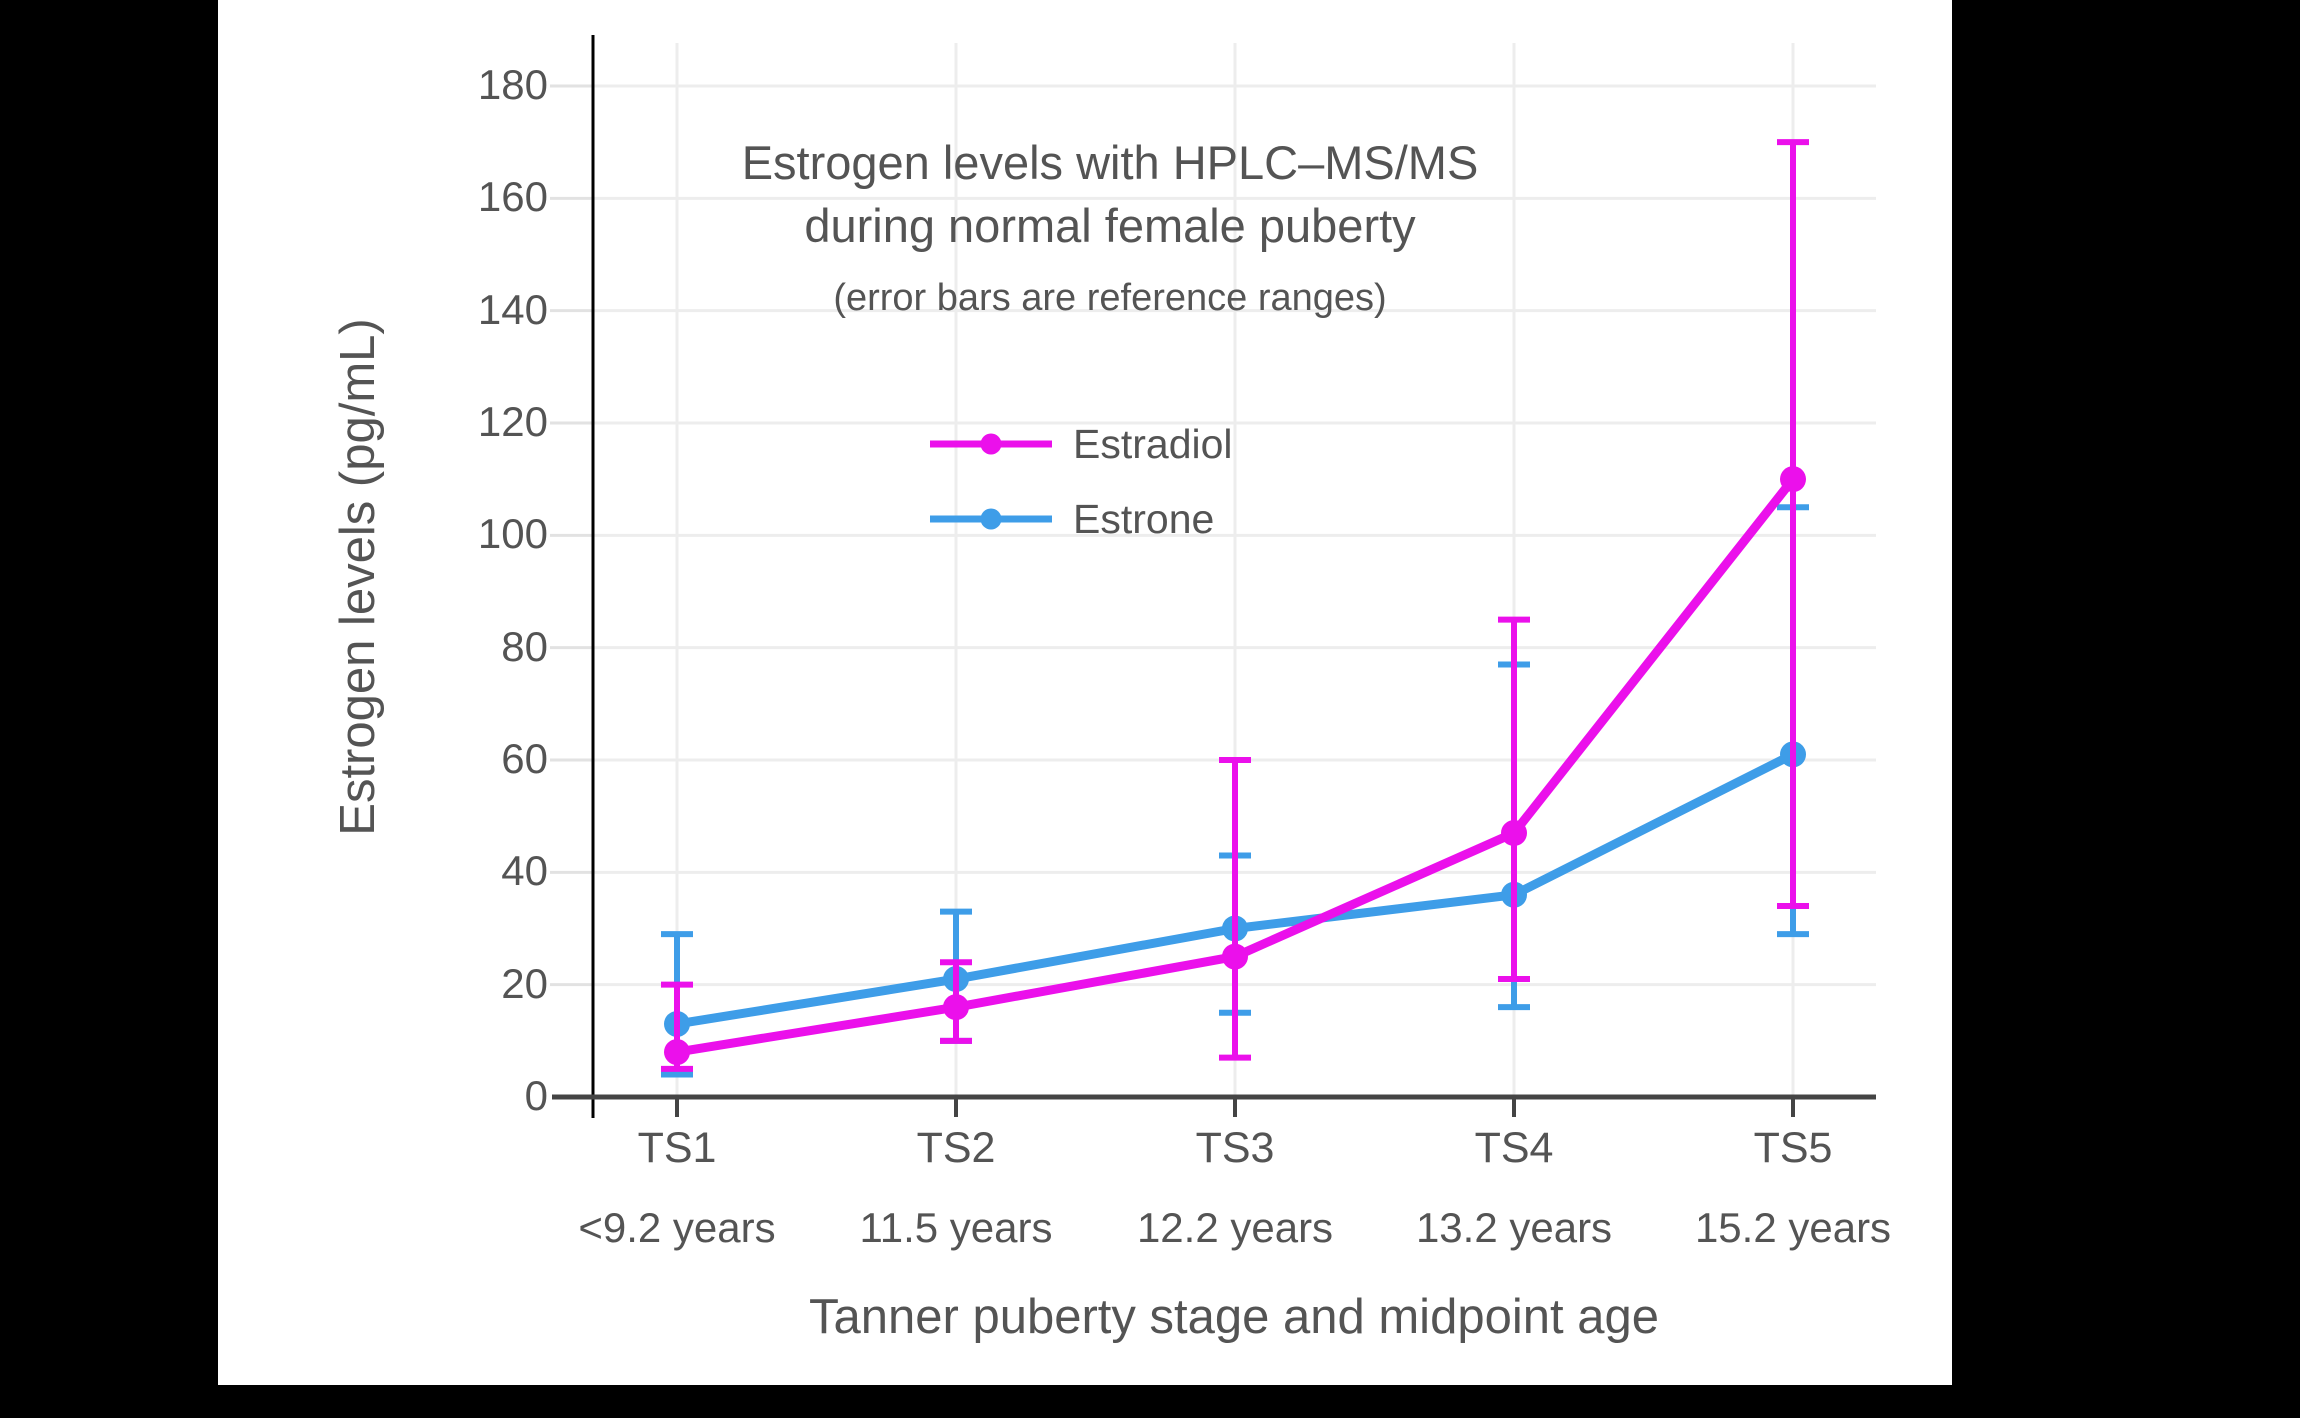 This screenshot has width=2300, height=1418. What do you see at coordinates (956, 1227) in the screenshot?
I see `x-tick-age-label: 11.5 years` at bounding box center [956, 1227].